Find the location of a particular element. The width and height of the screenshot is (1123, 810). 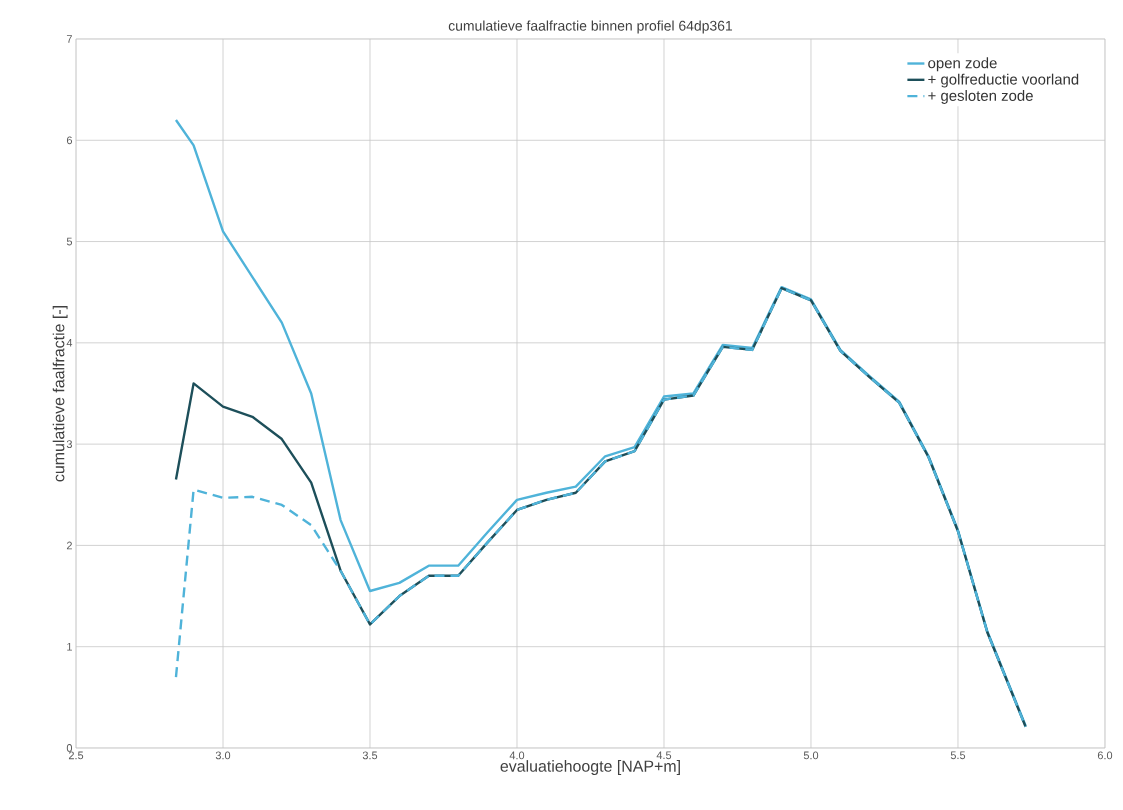

chart-title: cumulatieve faalfractie binnen profiel 64dp361 is located at coordinates (590, 27).